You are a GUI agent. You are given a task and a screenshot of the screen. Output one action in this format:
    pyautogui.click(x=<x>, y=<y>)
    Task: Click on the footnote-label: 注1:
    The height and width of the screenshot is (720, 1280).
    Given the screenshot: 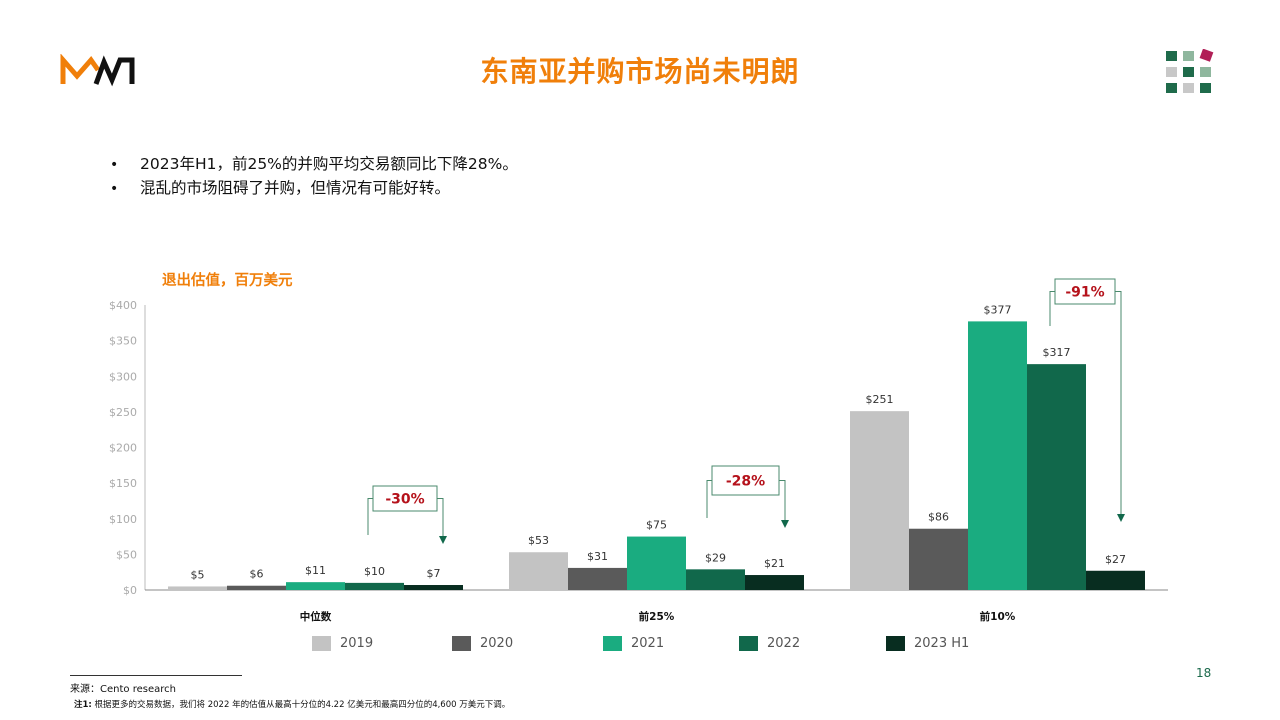 What is the action you would take?
    pyautogui.click(x=83, y=705)
    